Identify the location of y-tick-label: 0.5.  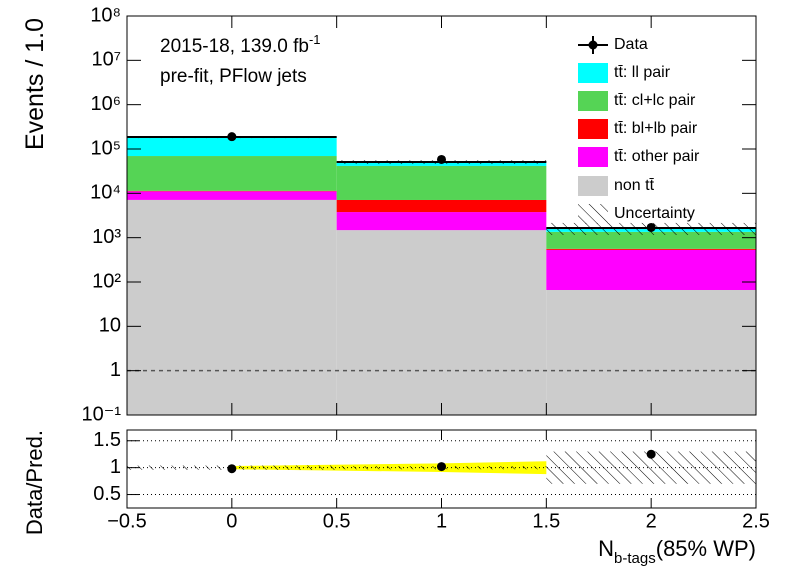
(107, 494).